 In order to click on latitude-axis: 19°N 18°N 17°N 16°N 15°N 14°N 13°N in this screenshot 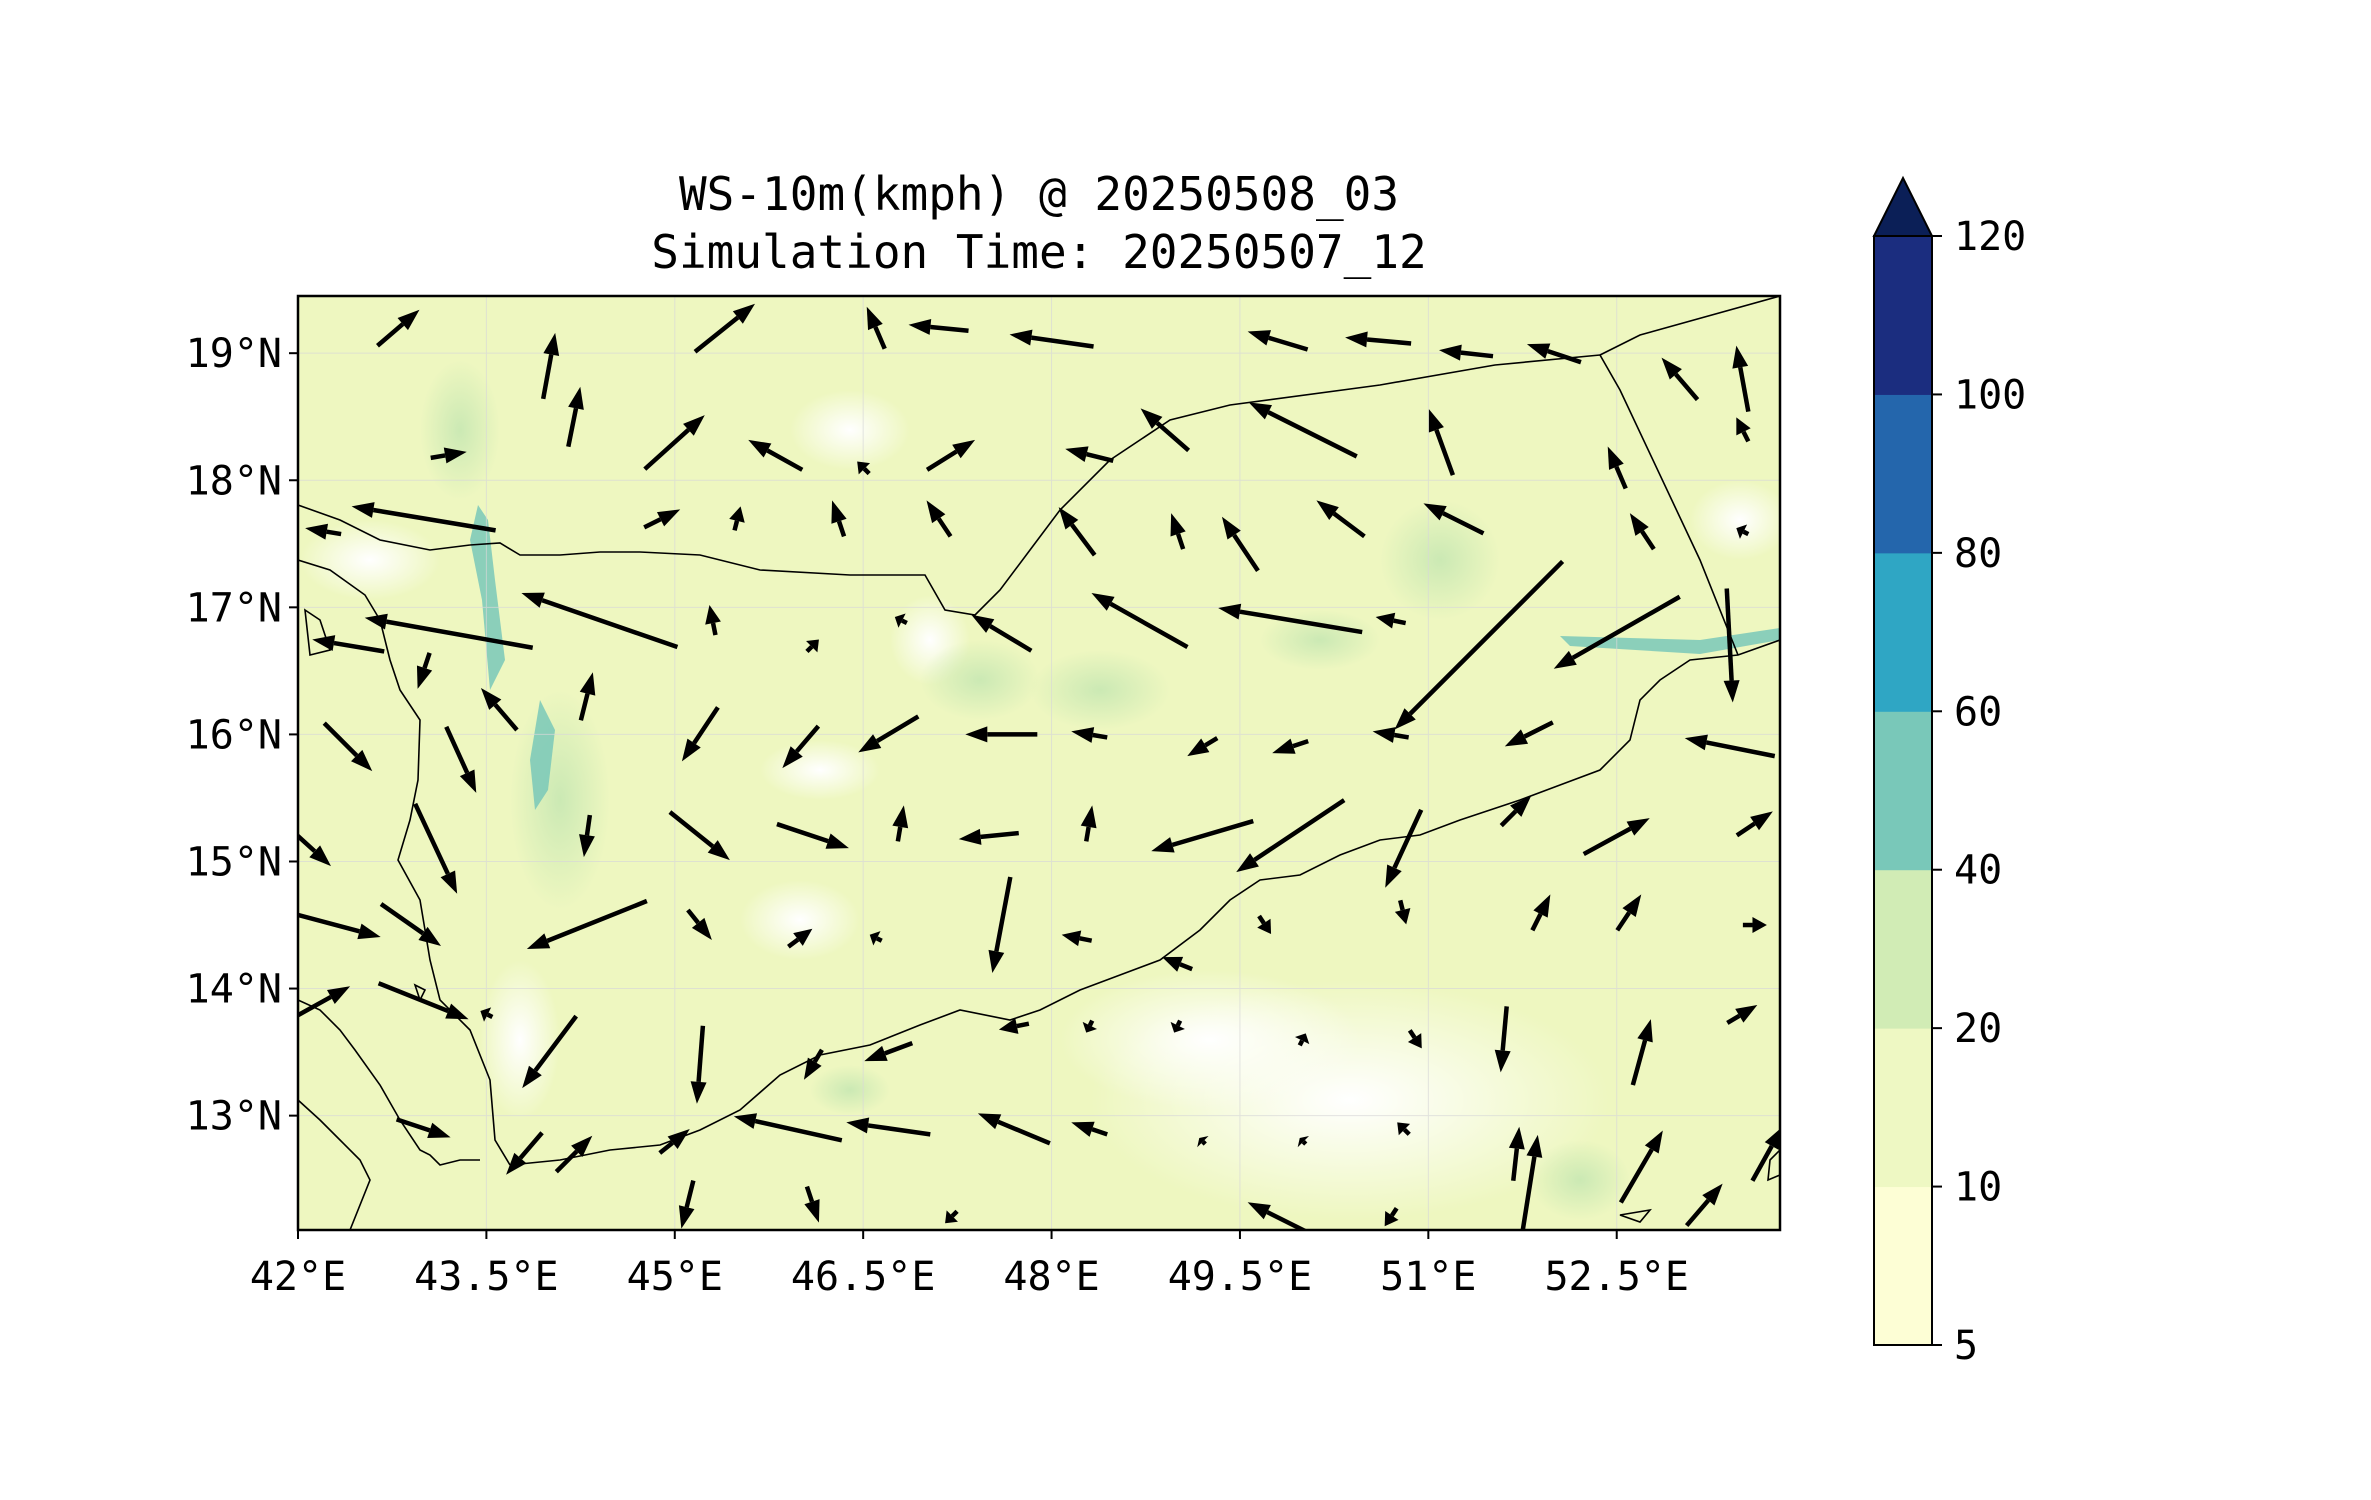, I will do `click(242, 735)`.